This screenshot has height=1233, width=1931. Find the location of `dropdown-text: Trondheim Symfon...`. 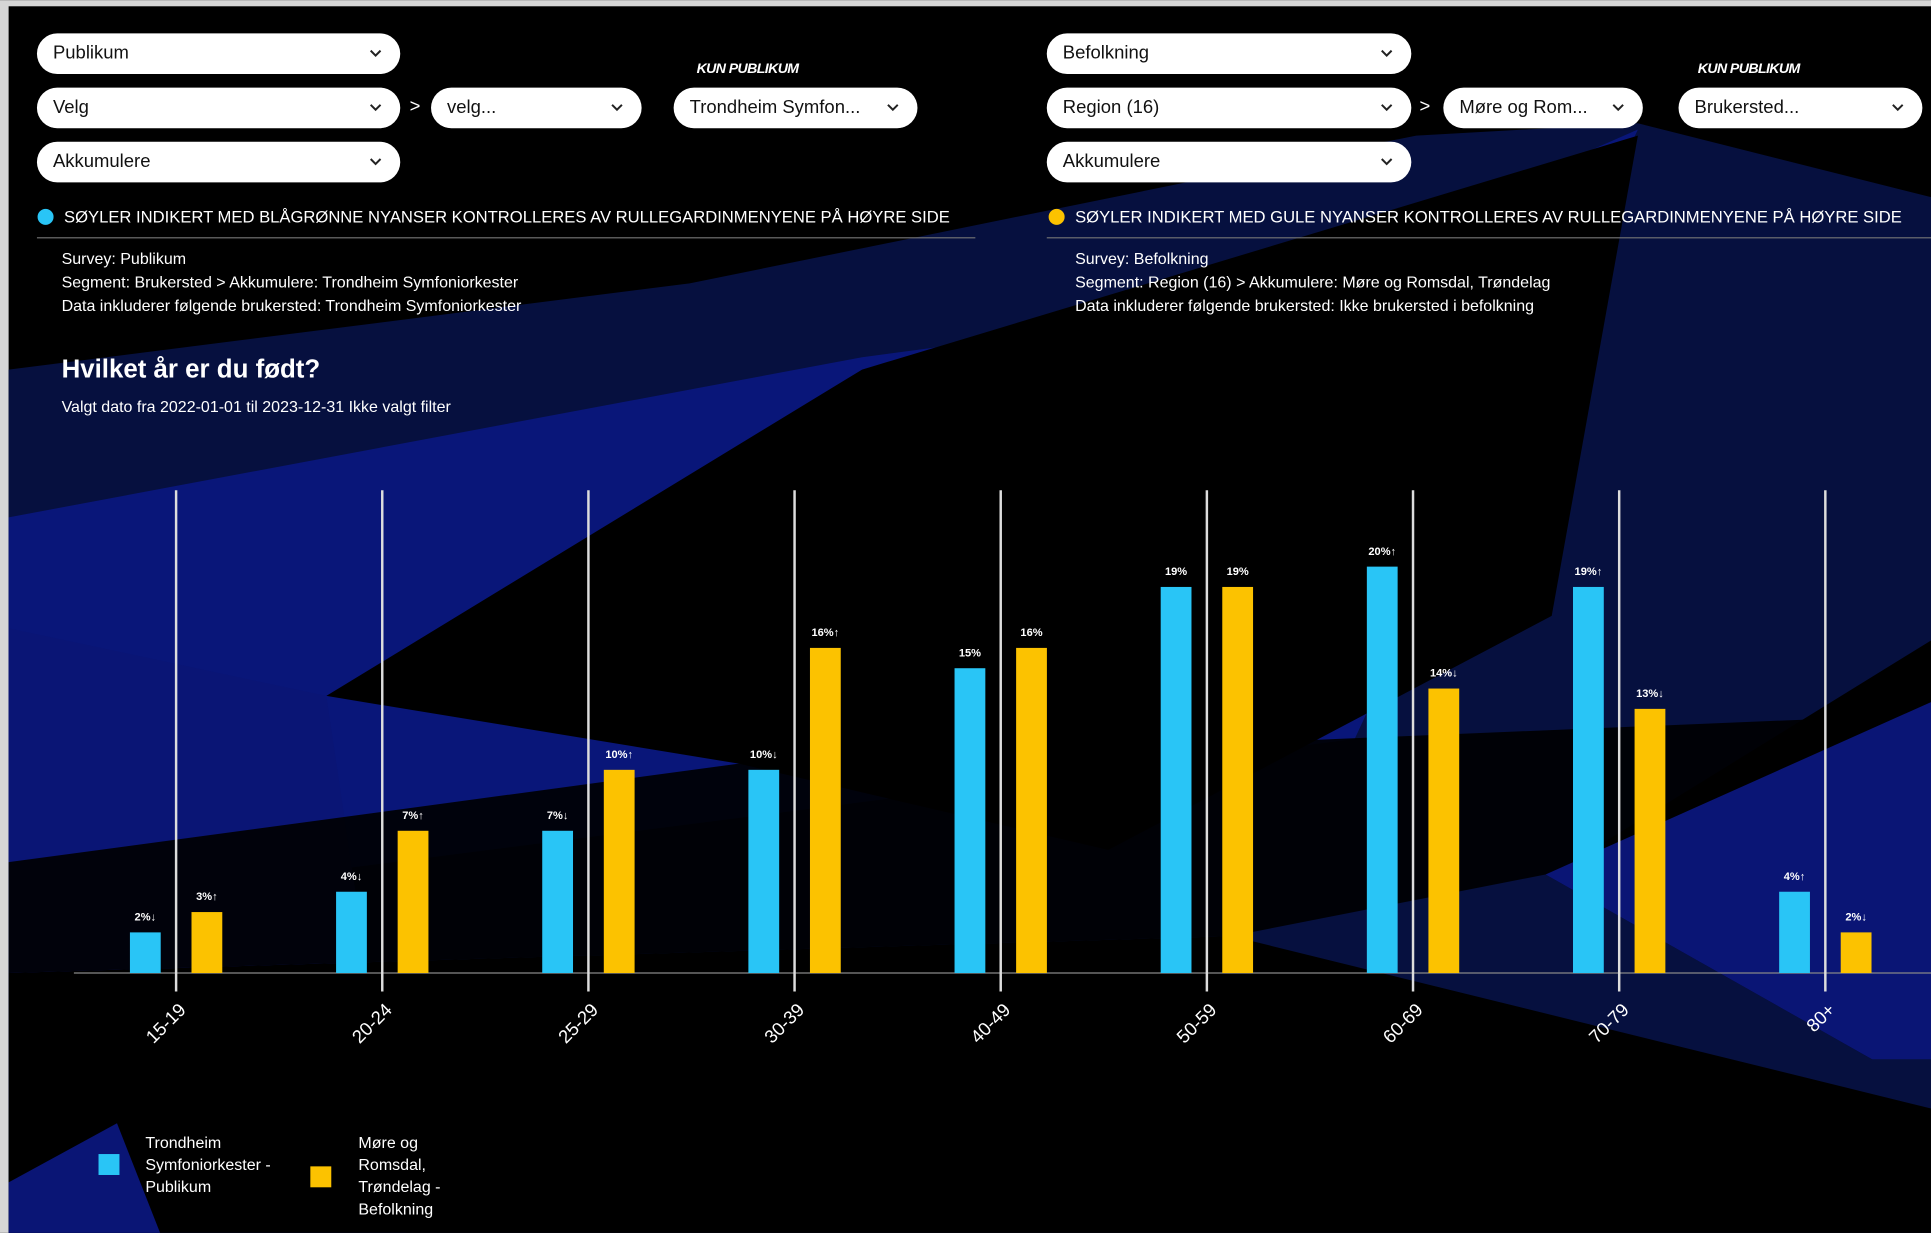

dropdown-text: Trondheim Symfon... is located at coordinates (775, 106).